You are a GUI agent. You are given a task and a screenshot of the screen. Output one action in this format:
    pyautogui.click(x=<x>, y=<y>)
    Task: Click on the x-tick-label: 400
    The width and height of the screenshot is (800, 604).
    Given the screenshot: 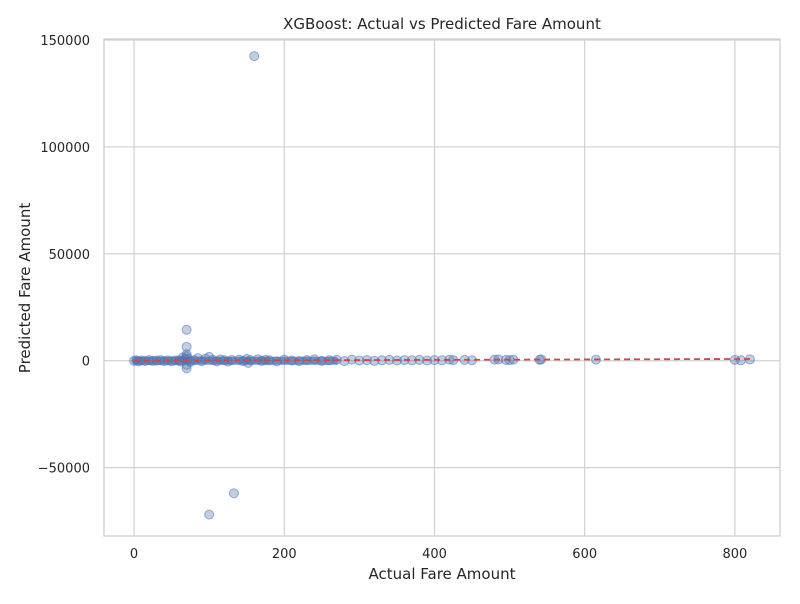 What is the action you would take?
    pyautogui.click(x=434, y=554)
    